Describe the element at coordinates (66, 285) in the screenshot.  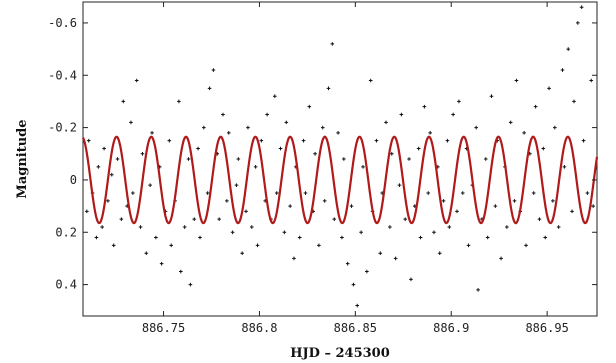
I see `y-tick-label: 0.4` at that location.